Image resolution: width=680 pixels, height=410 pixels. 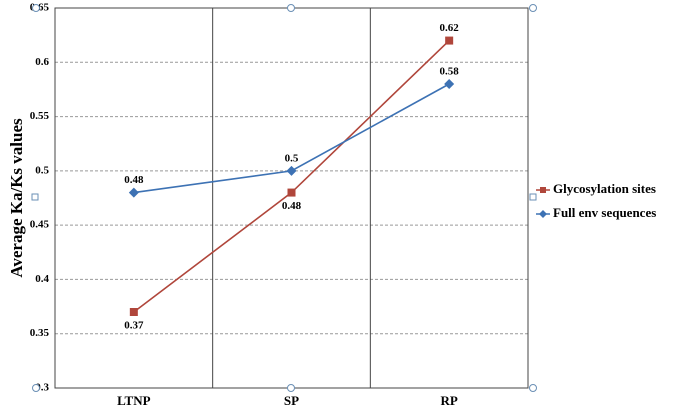 I want to click on y-axis-title: Average Ka/Ks values, so click(x=16, y=198).